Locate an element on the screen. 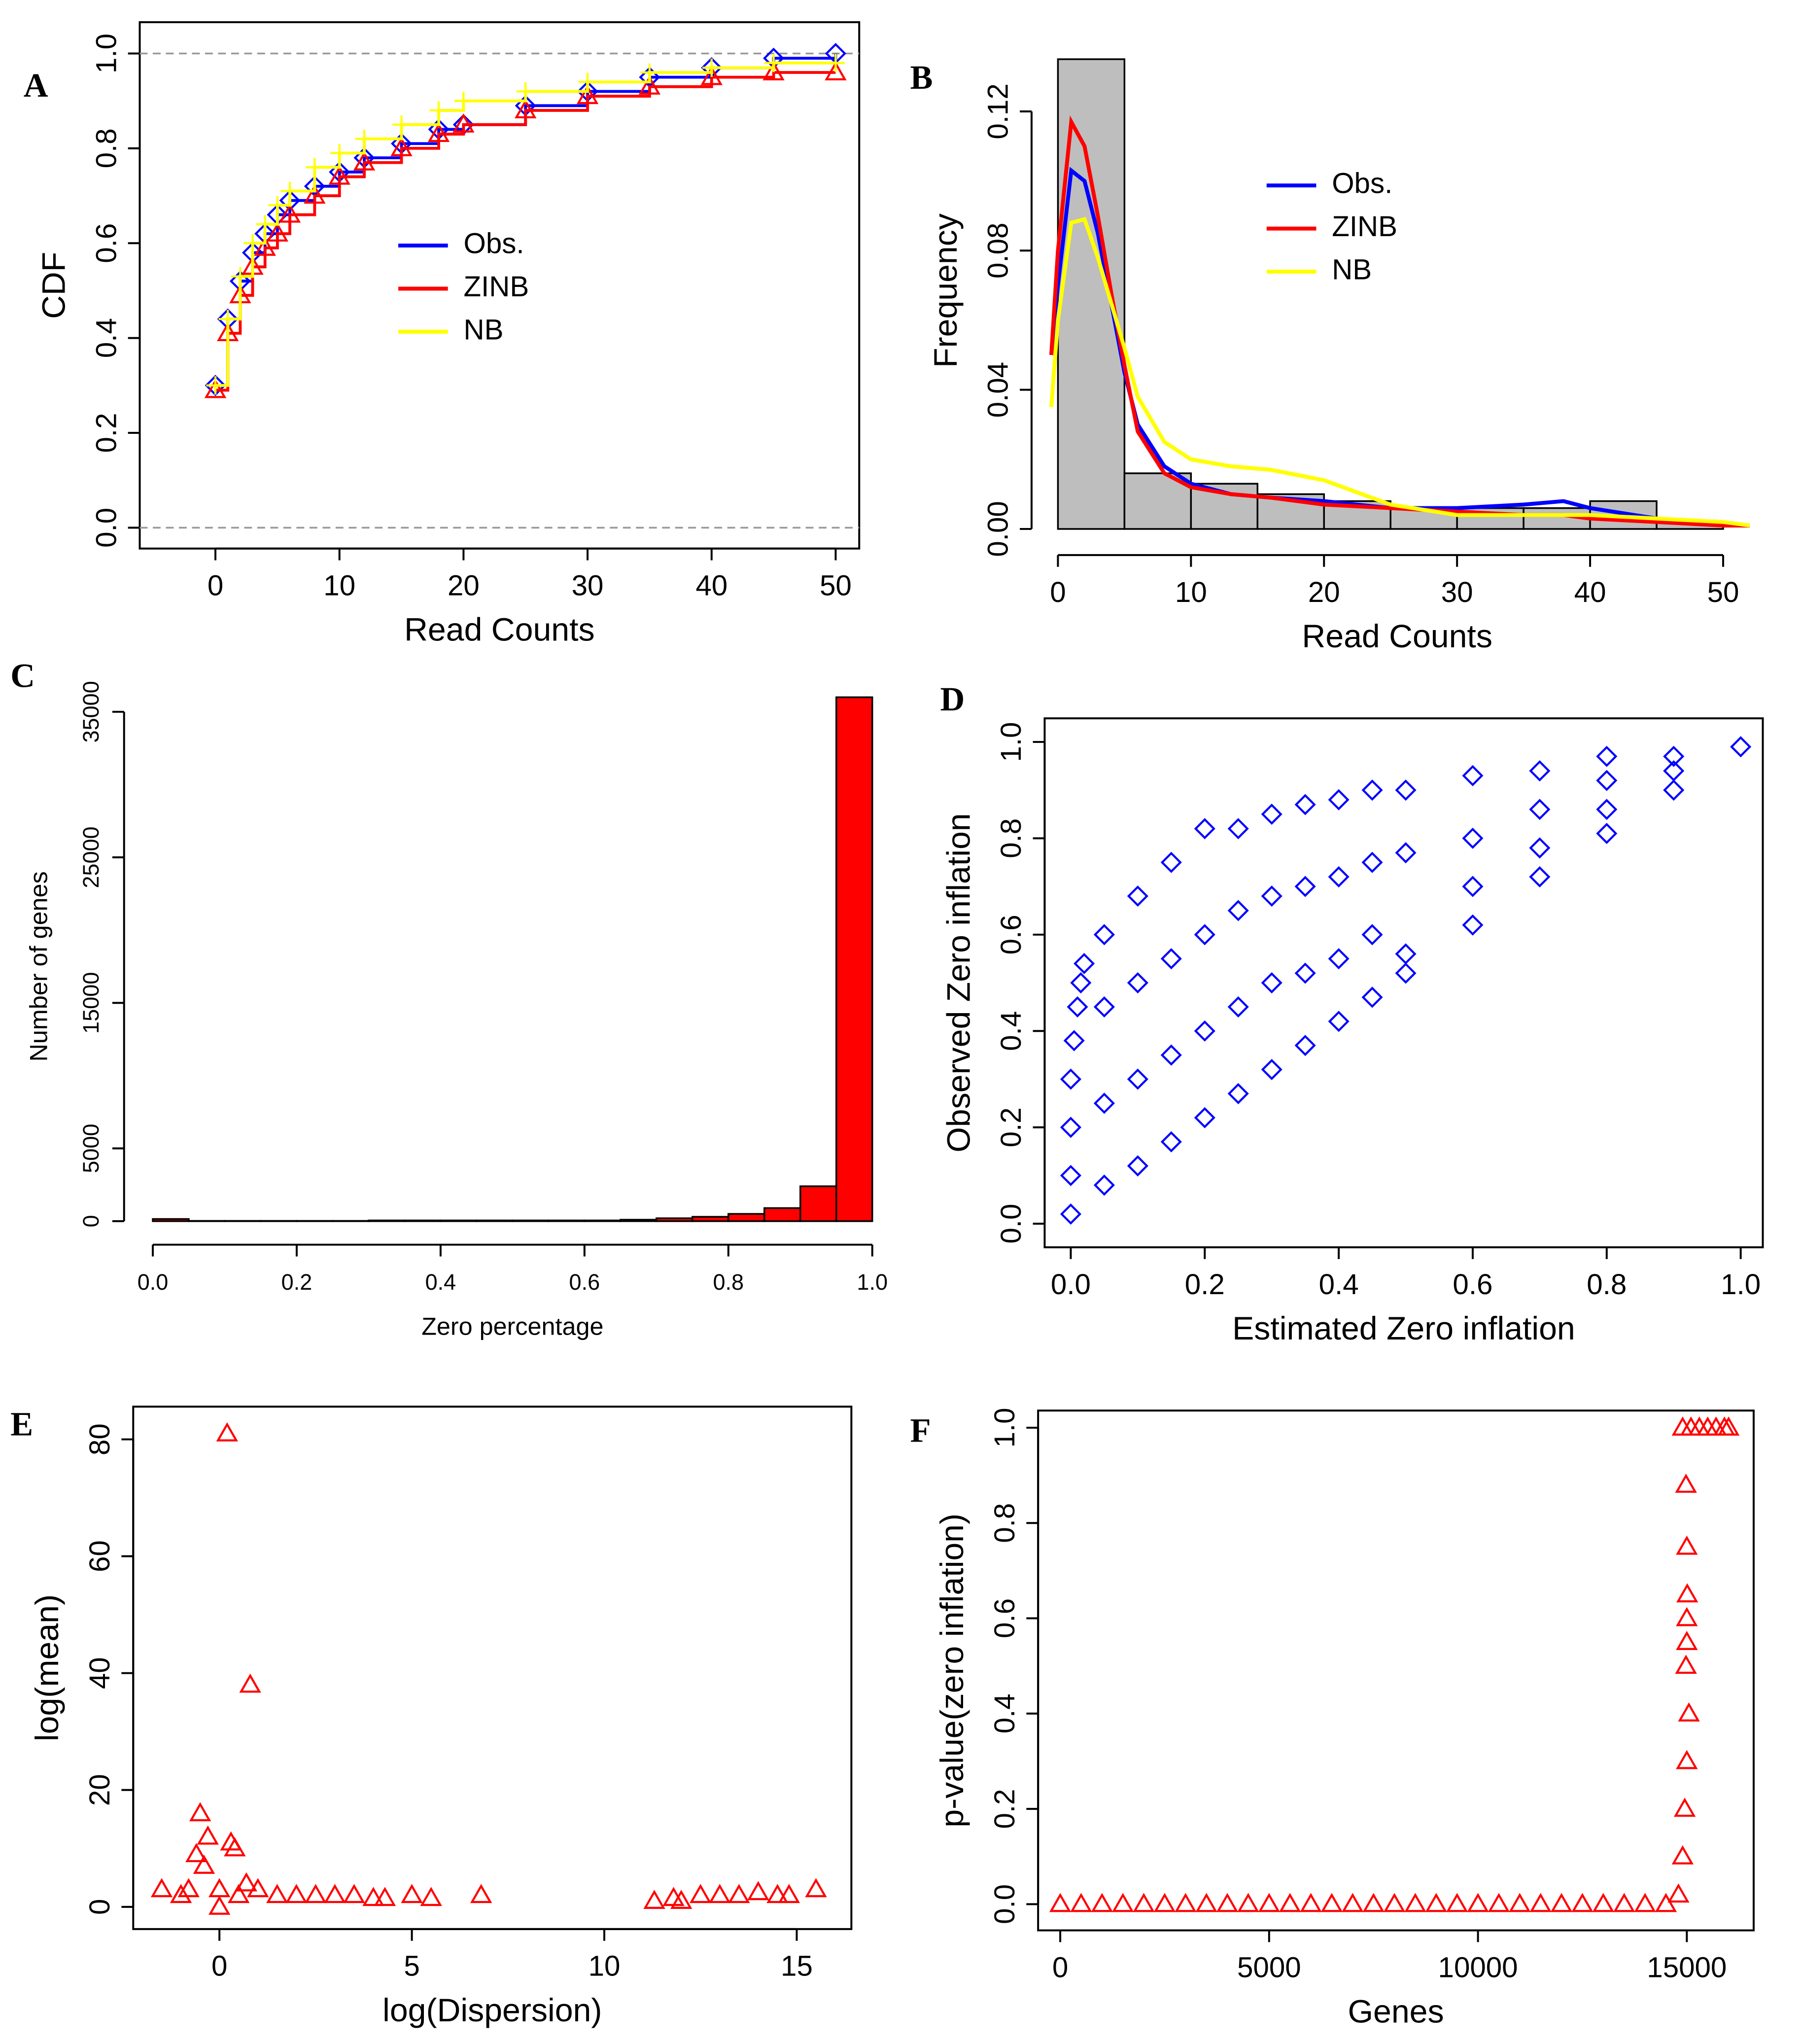 This screenshot has width=1802, height=2044. y-tick-label: 0.04 is located at coordinates (998, 390).